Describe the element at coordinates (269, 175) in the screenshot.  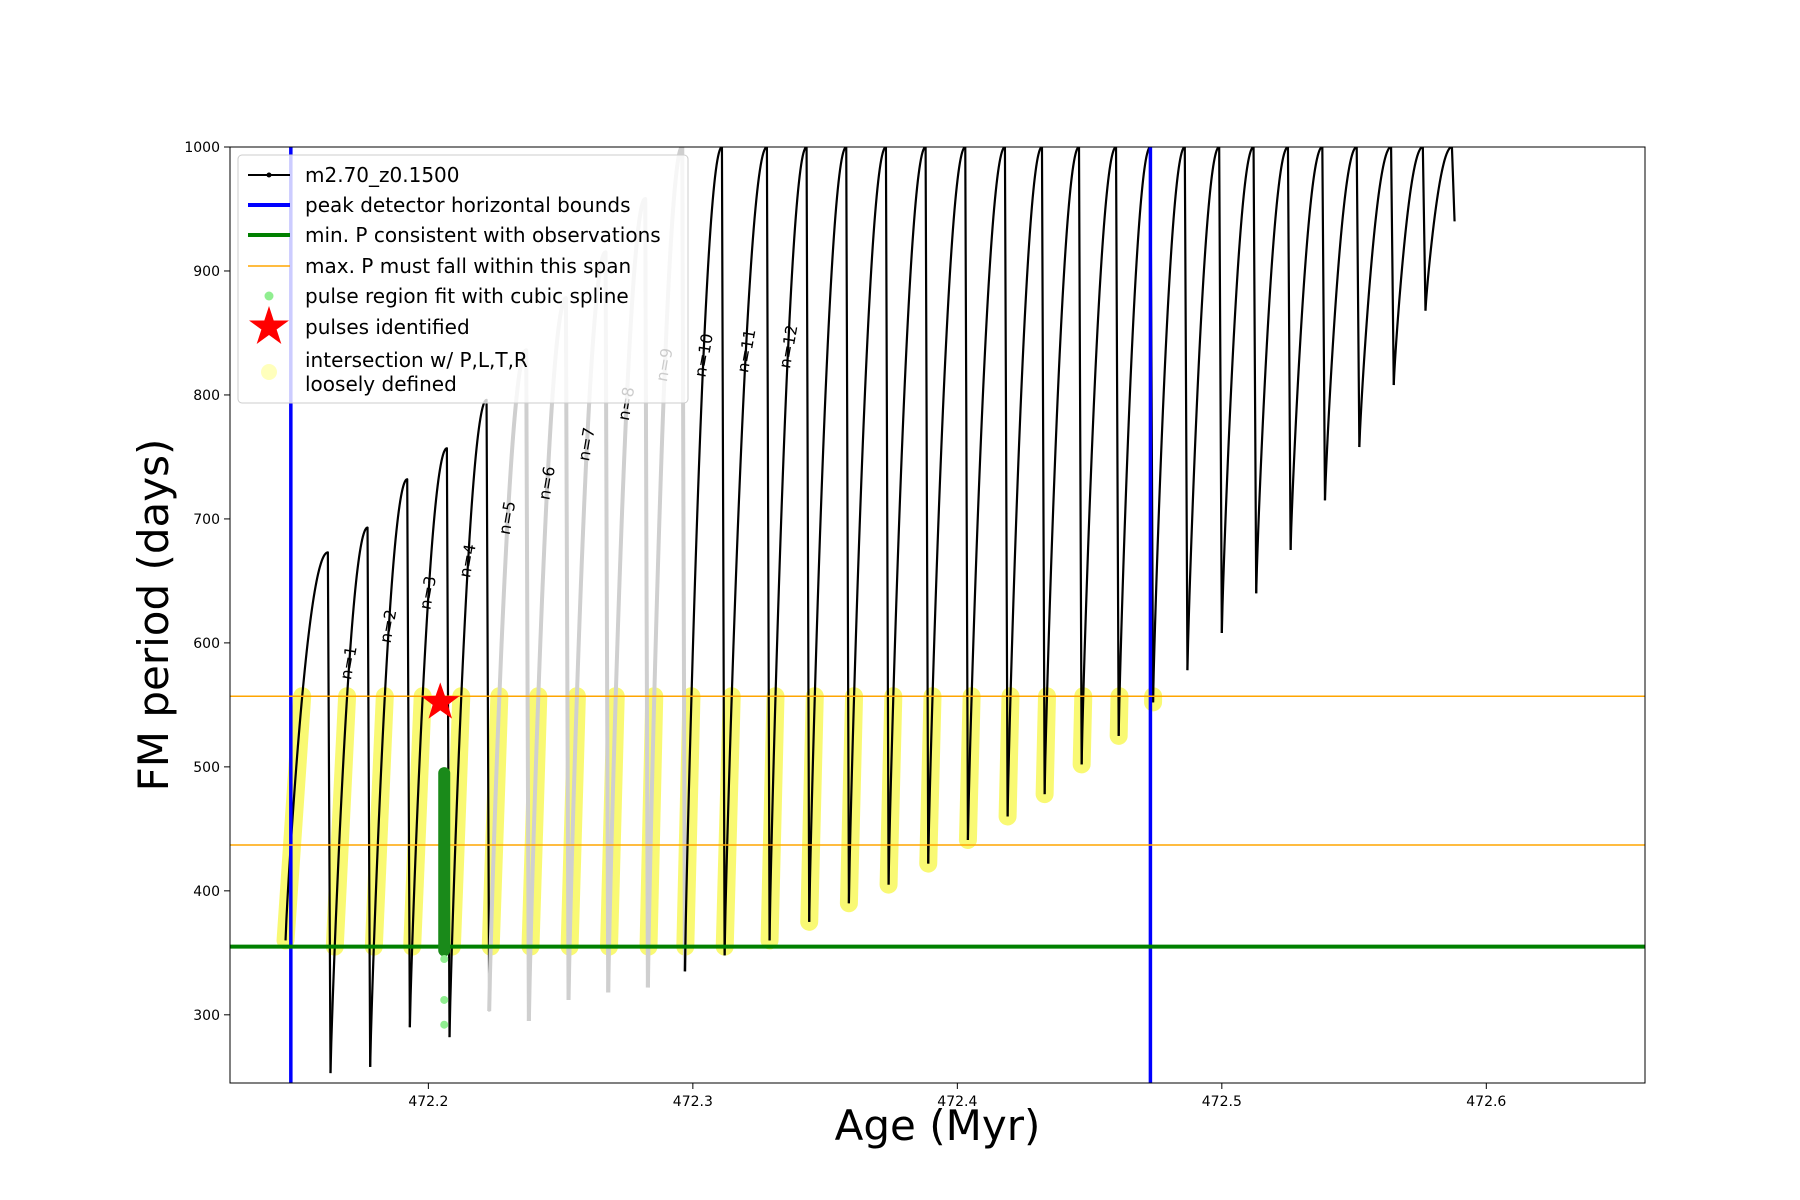
I see `legend-handle-marker` at that location.